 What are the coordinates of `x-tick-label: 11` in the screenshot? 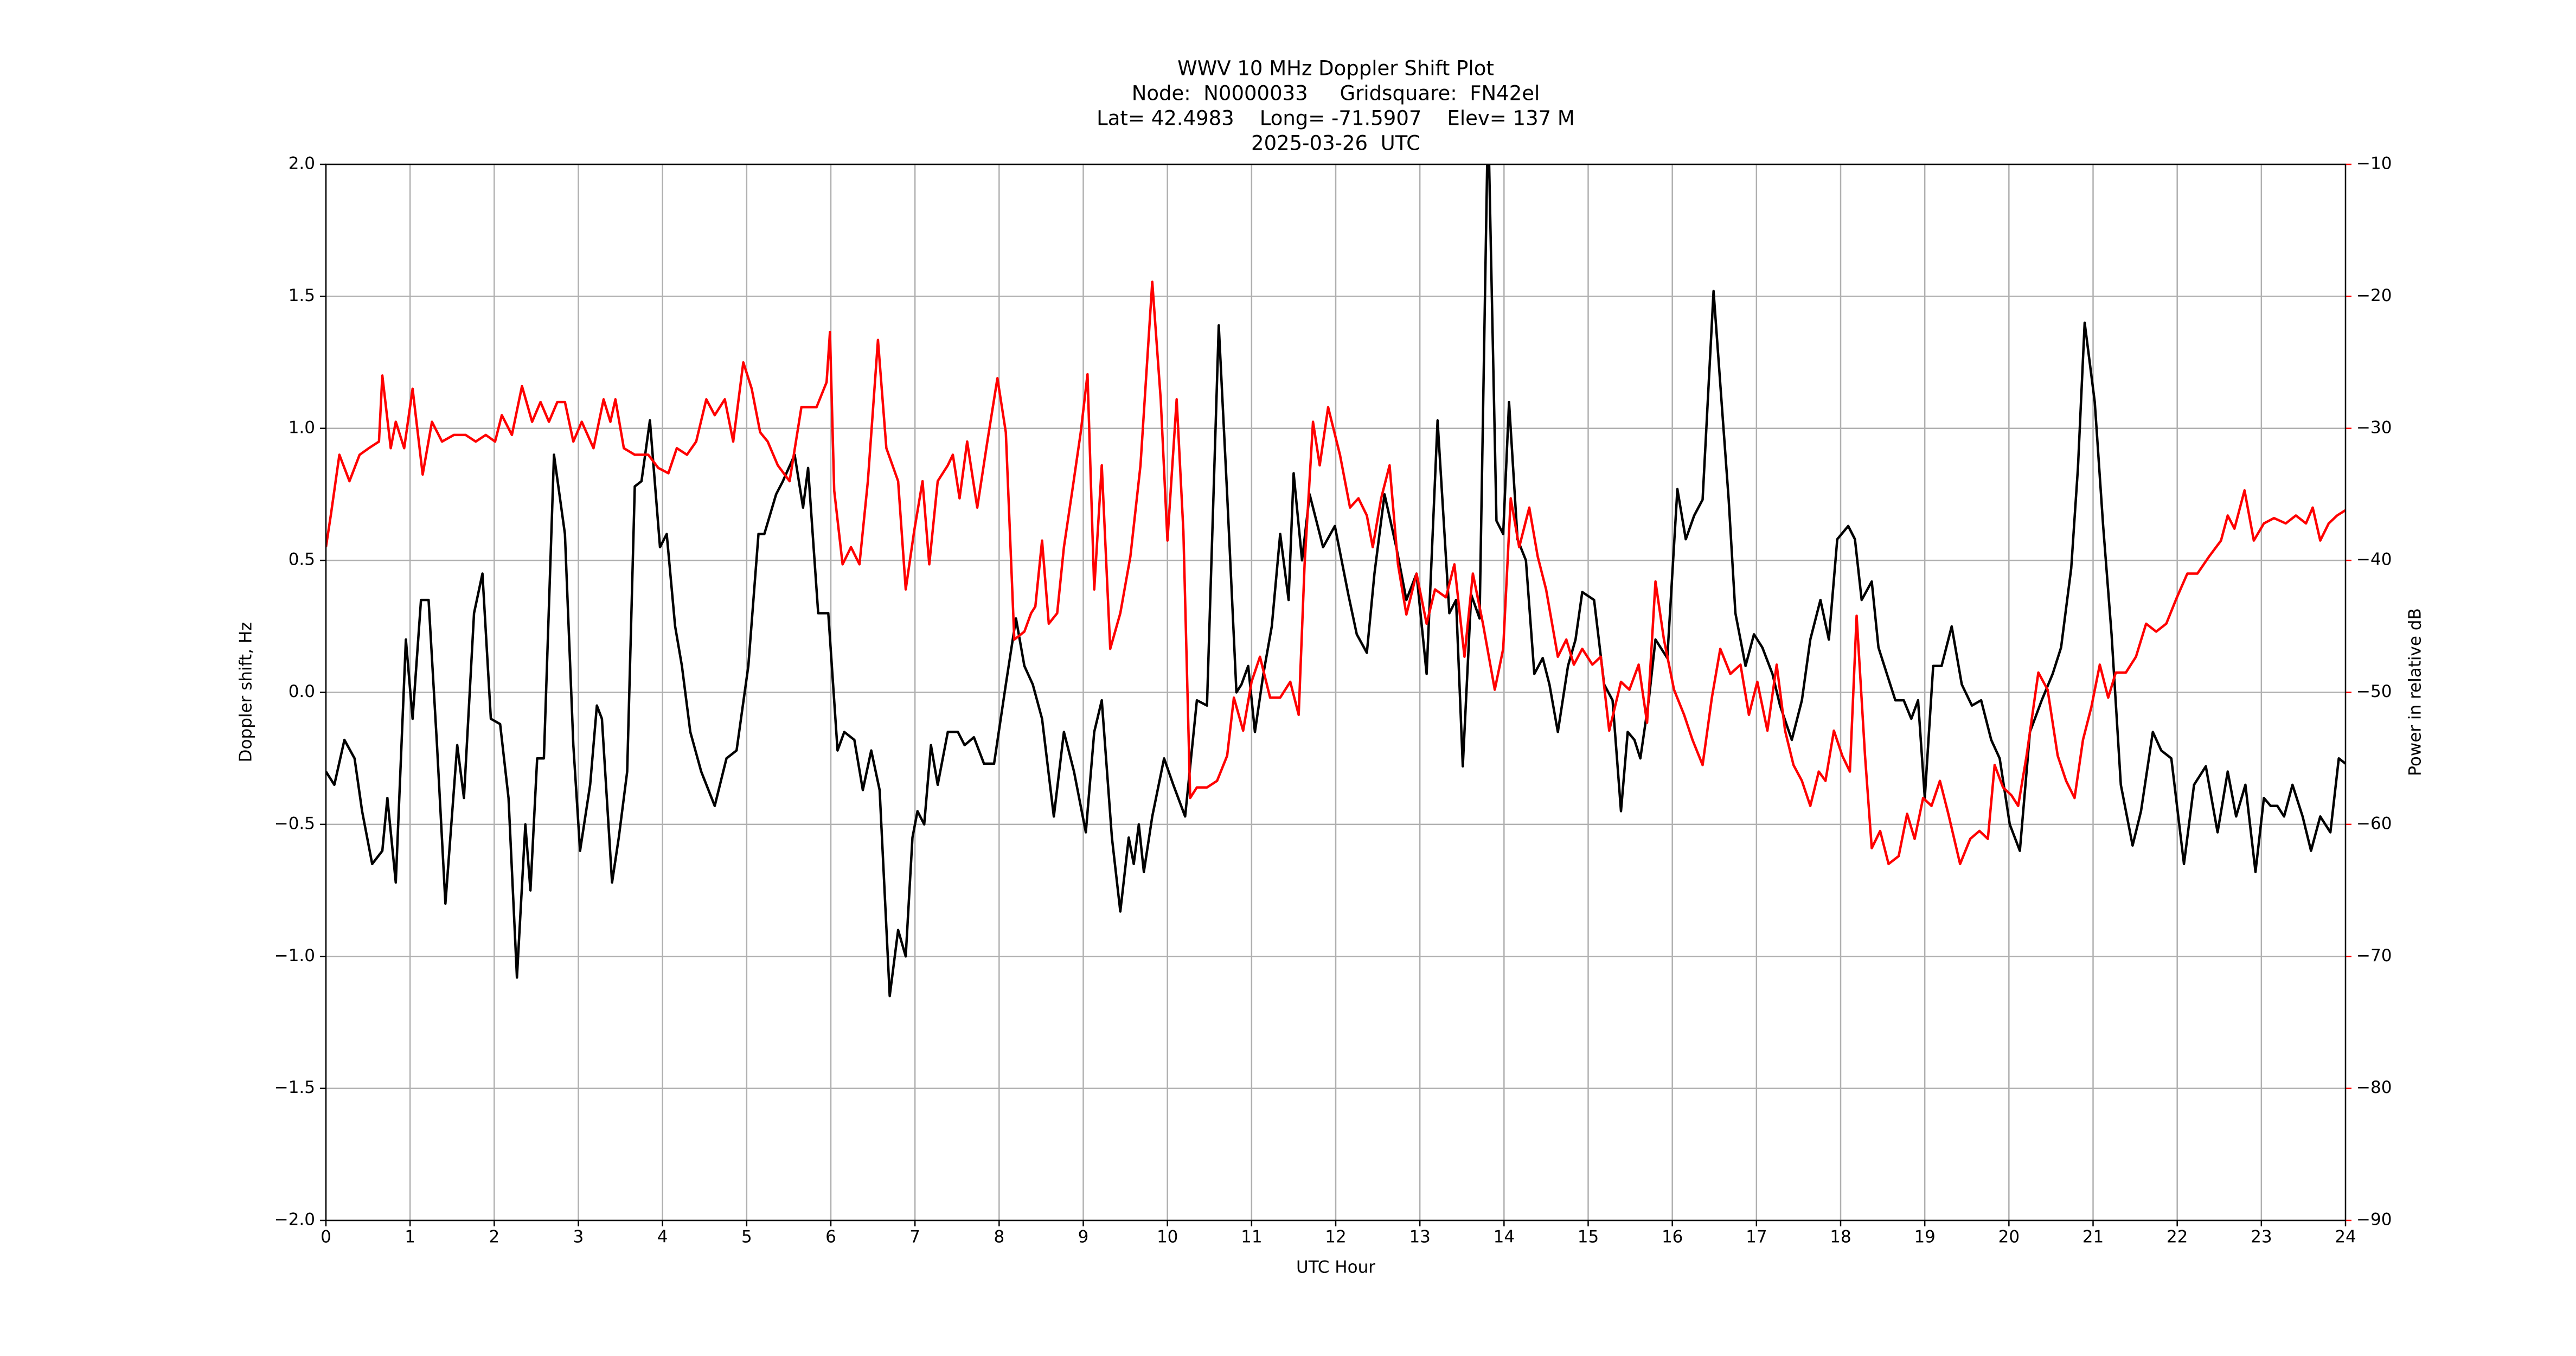 It's located at (1251, 1237).